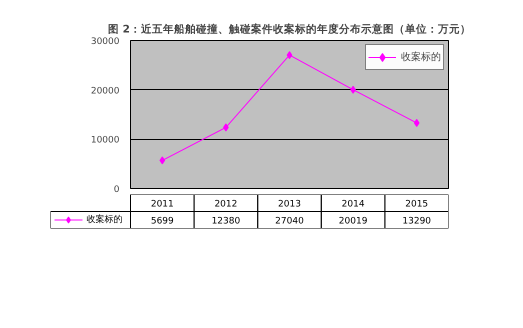 This screenshot has width=523, height=328. I want to click on y-tick-label: 0, so click(117, 190).